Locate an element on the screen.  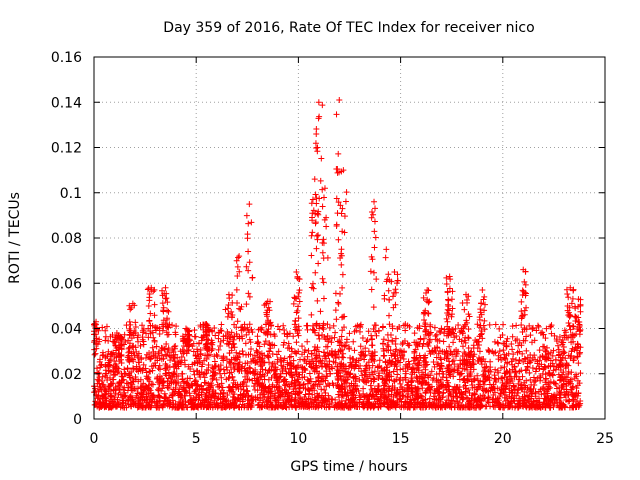
y-tick-label: 0.08 is located at coordinates (66, 239).